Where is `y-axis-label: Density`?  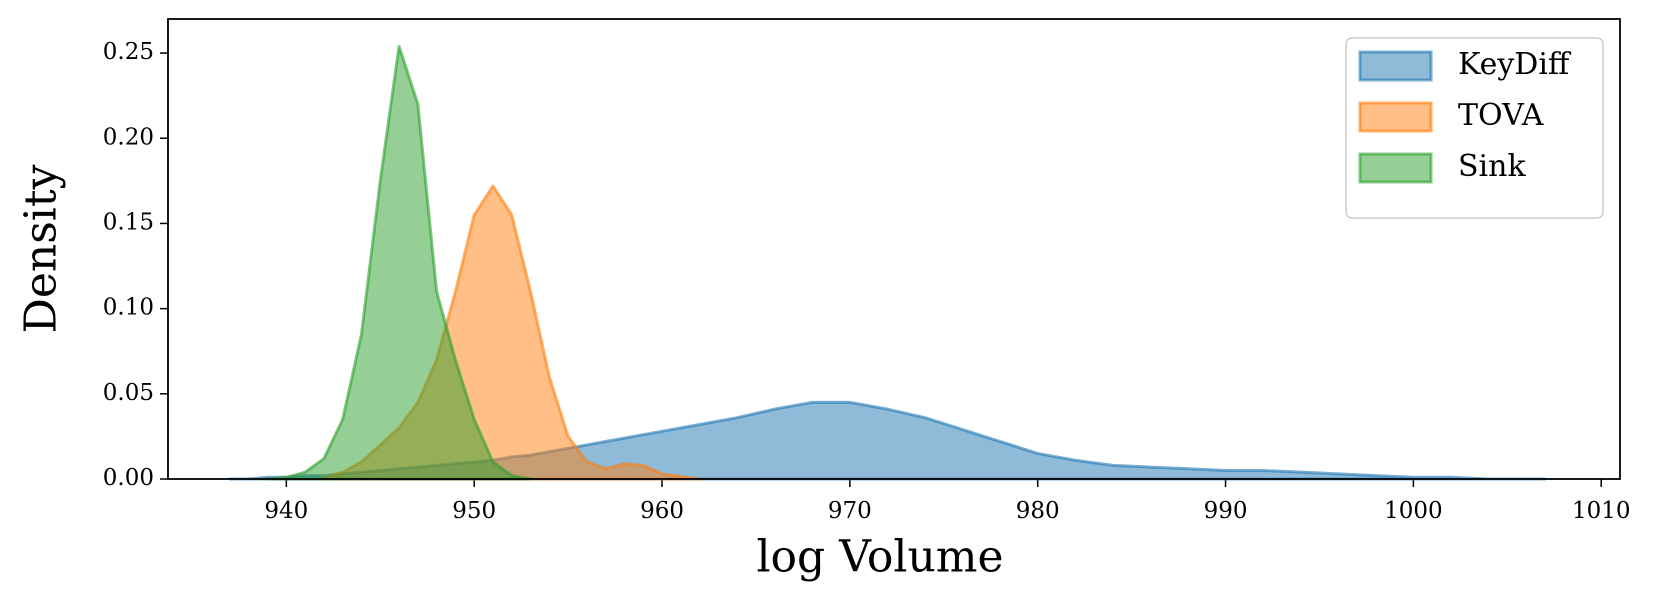
y-axis-label: Density is located at coordinates (41, 248).